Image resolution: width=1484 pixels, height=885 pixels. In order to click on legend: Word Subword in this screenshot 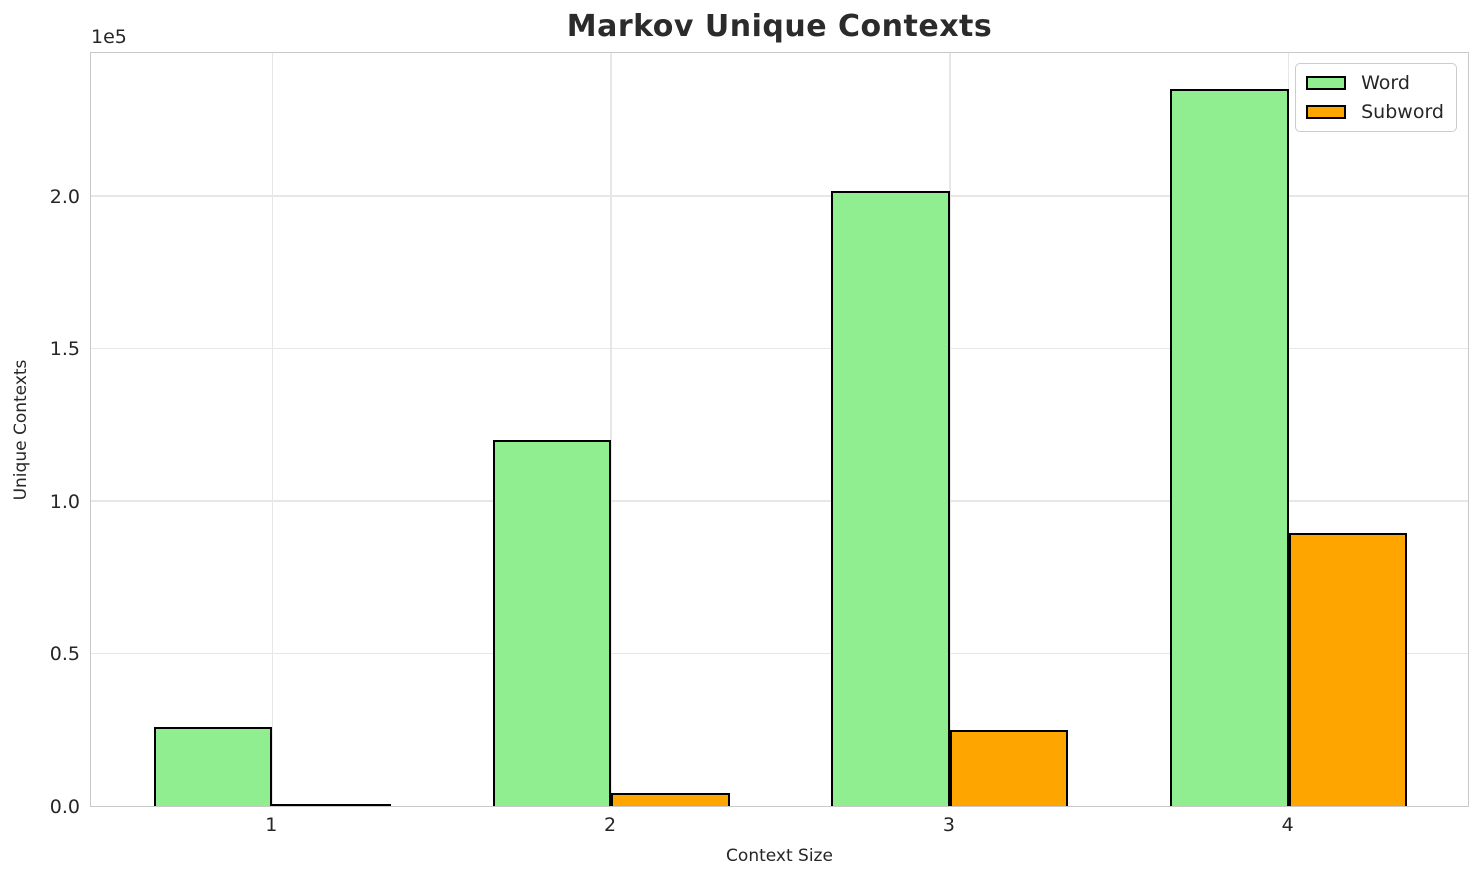, I will do `click(1376, 97)`.